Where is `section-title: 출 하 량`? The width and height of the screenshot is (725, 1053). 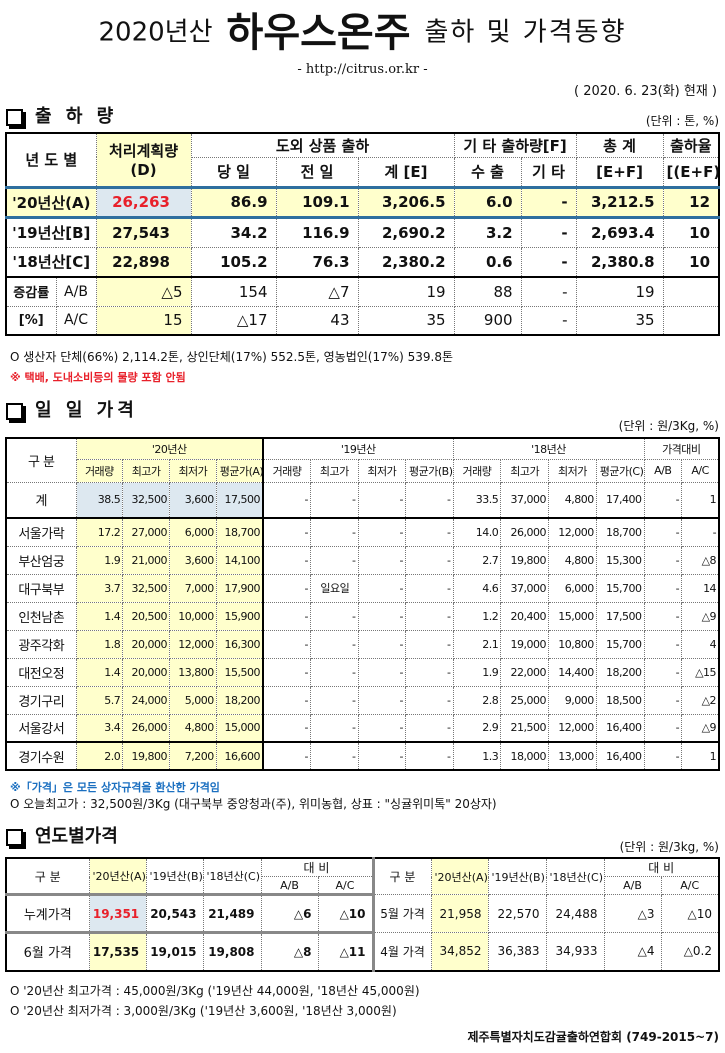 section-title: 출 하 량 is located at coordinates (76, 116).